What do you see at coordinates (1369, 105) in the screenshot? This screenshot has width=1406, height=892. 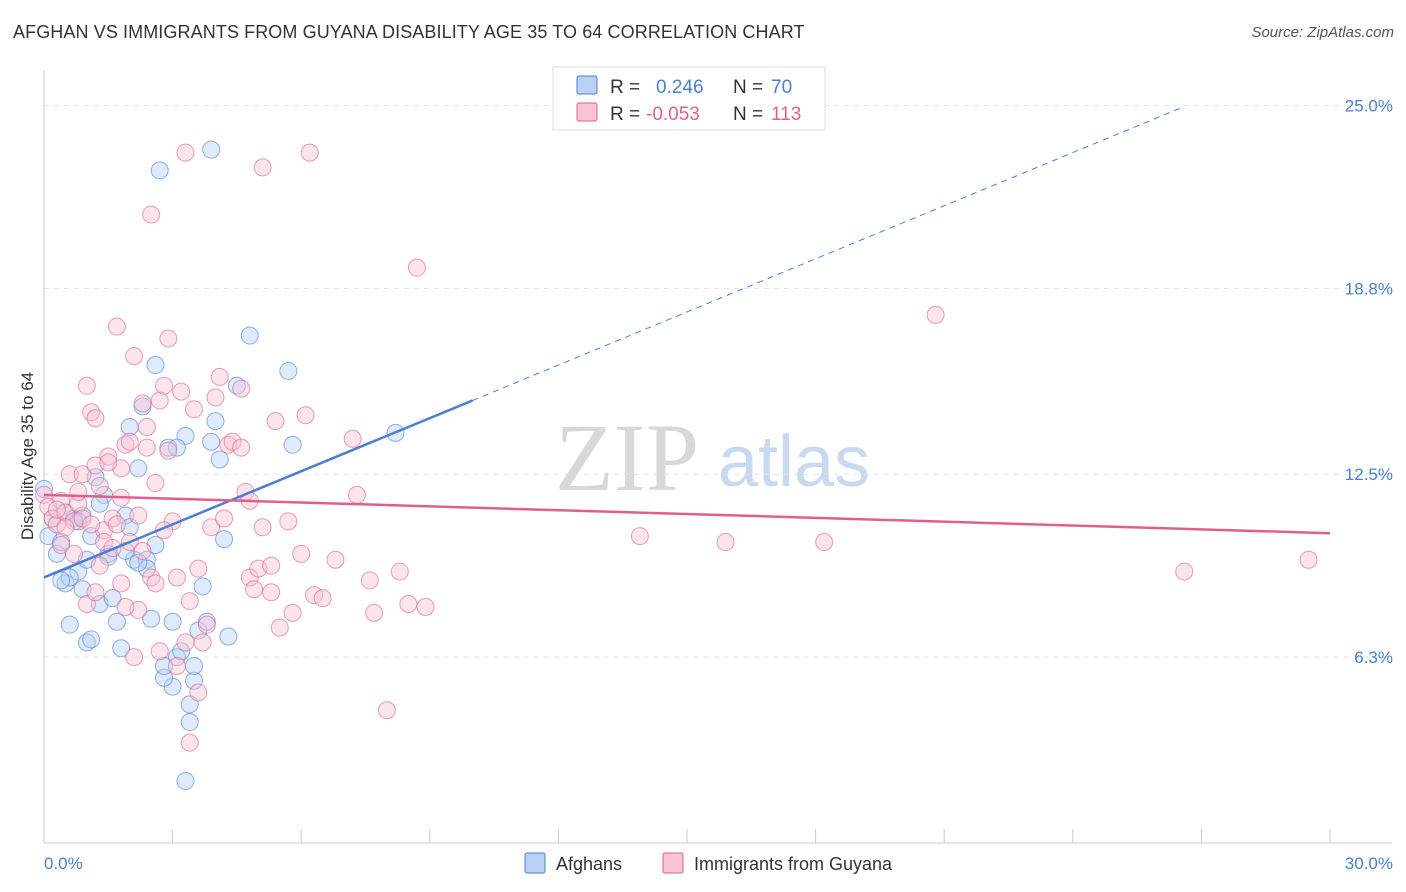 I see `y-tick-label-0: 25.0%` at bounding box center [1369, 105].